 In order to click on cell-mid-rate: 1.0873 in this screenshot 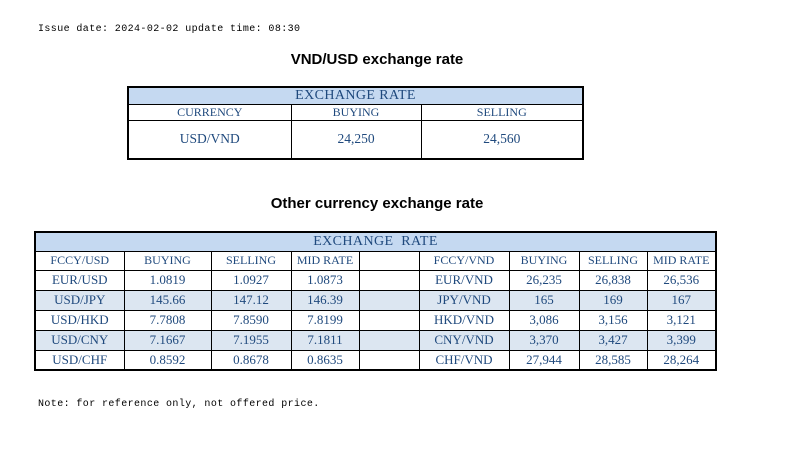, I will do `click(325, 280)`.